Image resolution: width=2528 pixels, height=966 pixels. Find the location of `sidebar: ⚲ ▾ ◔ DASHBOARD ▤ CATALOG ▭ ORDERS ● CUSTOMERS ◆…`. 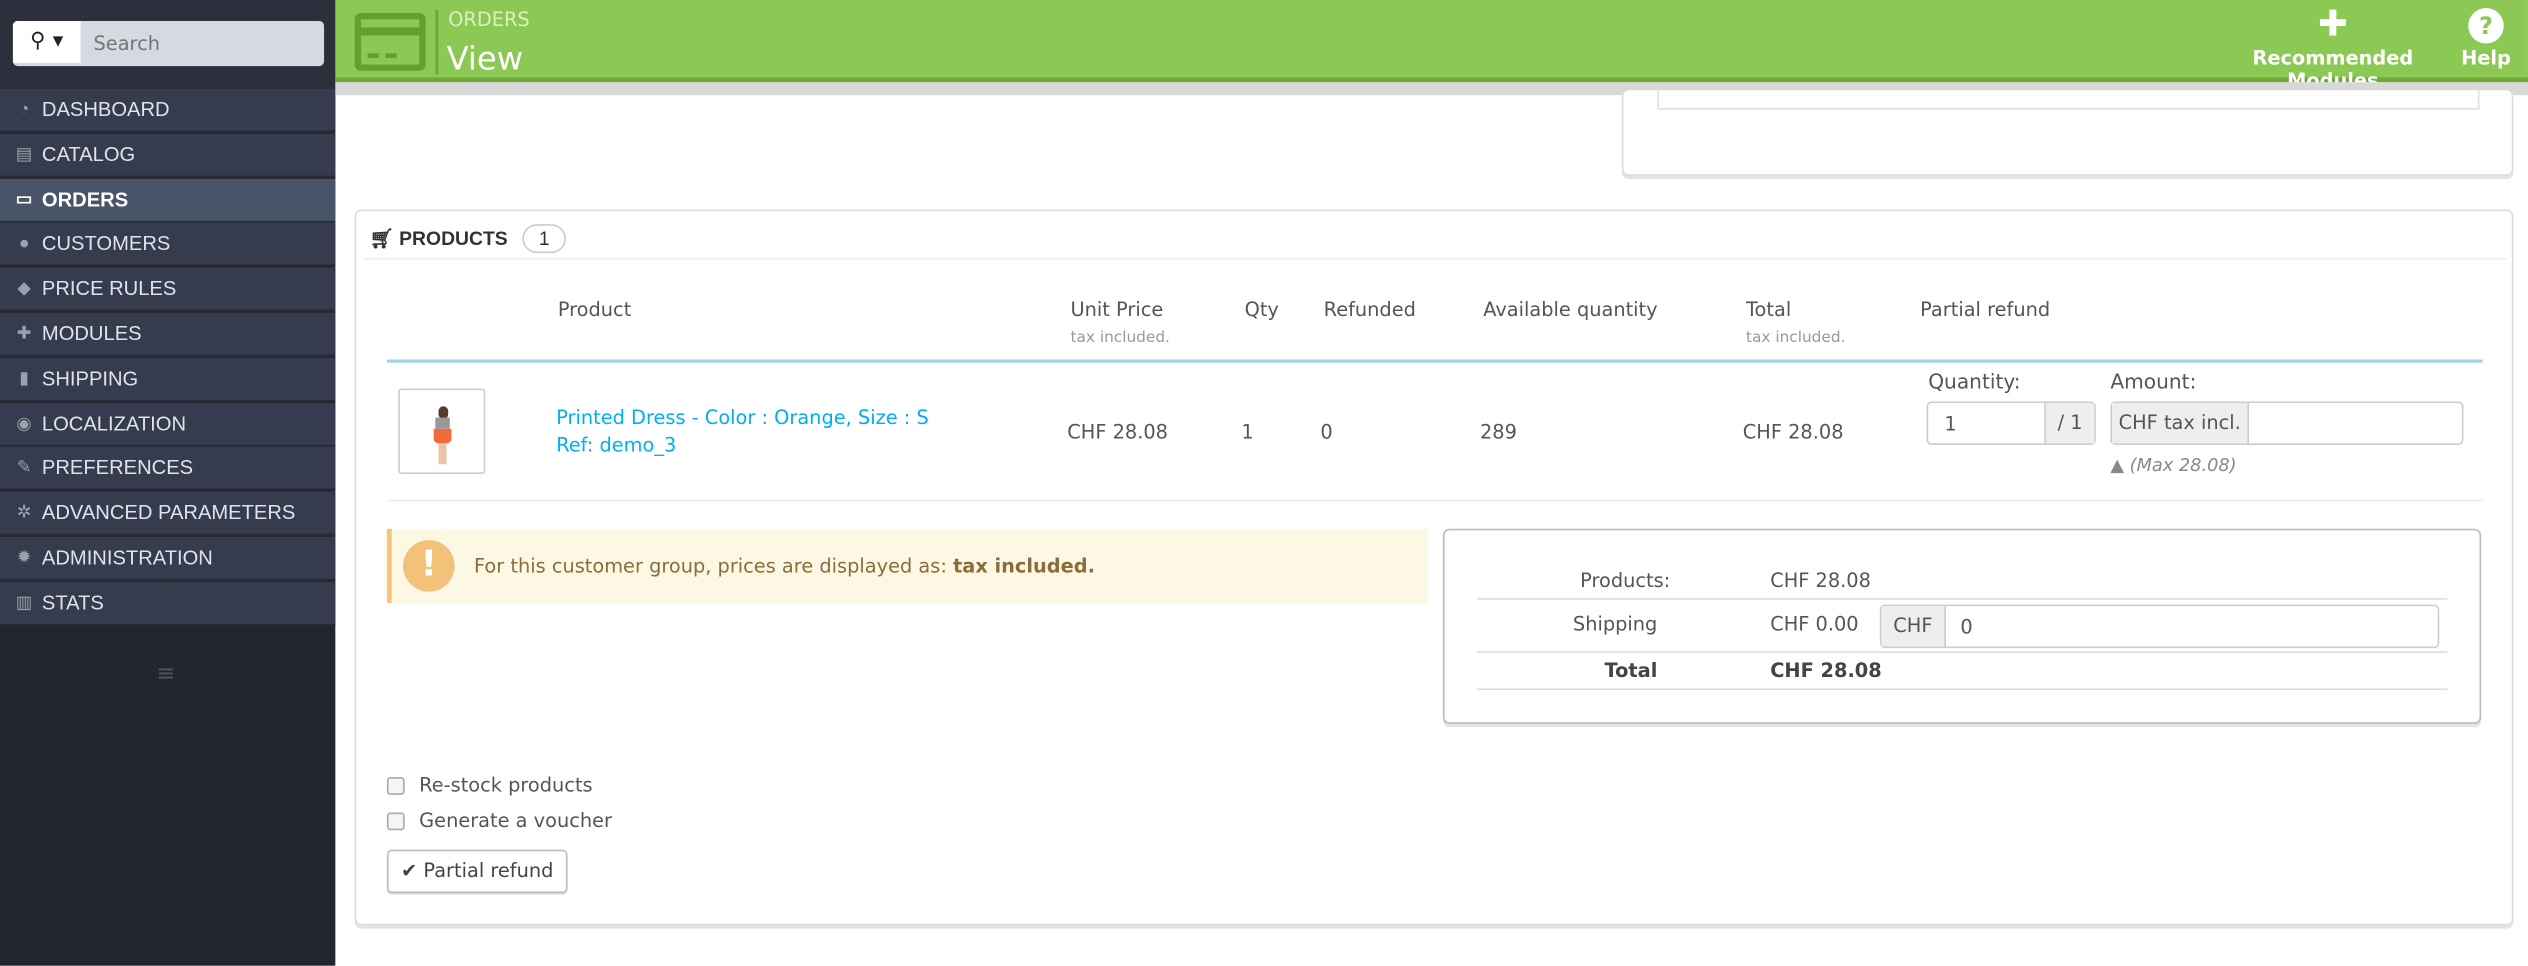

sidebar: ⚲ ▾ ◔ DASHBOARD ▤ CATALOG ▭ ORDERS ● CUSTOMERS ◆… is located at coordinates (168, 483).